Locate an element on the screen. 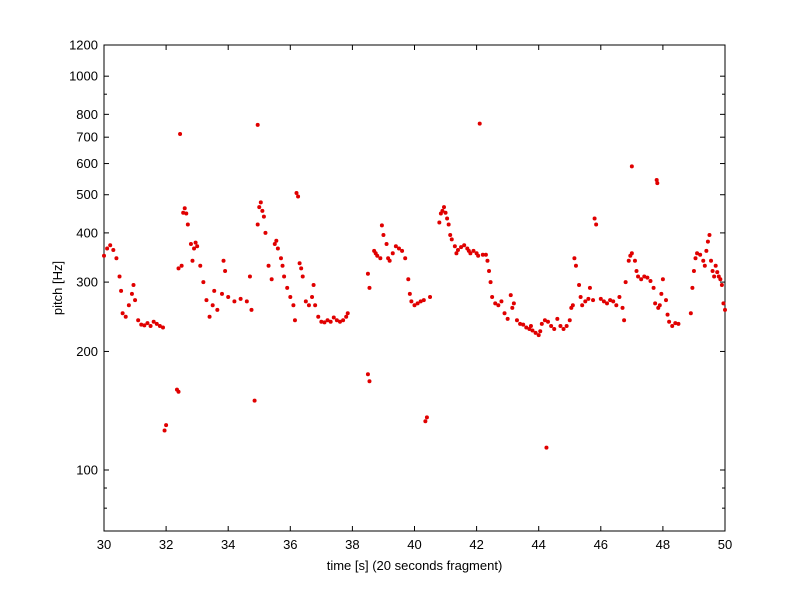 Image resolution: width=800 pixels, height=600 pixels. y-tick-label: 800 is located at coordinates (87, 114).